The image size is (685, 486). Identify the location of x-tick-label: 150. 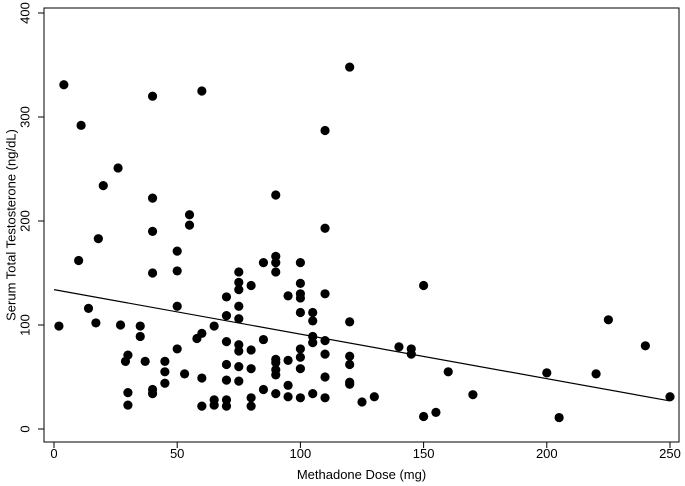
(424, 453).